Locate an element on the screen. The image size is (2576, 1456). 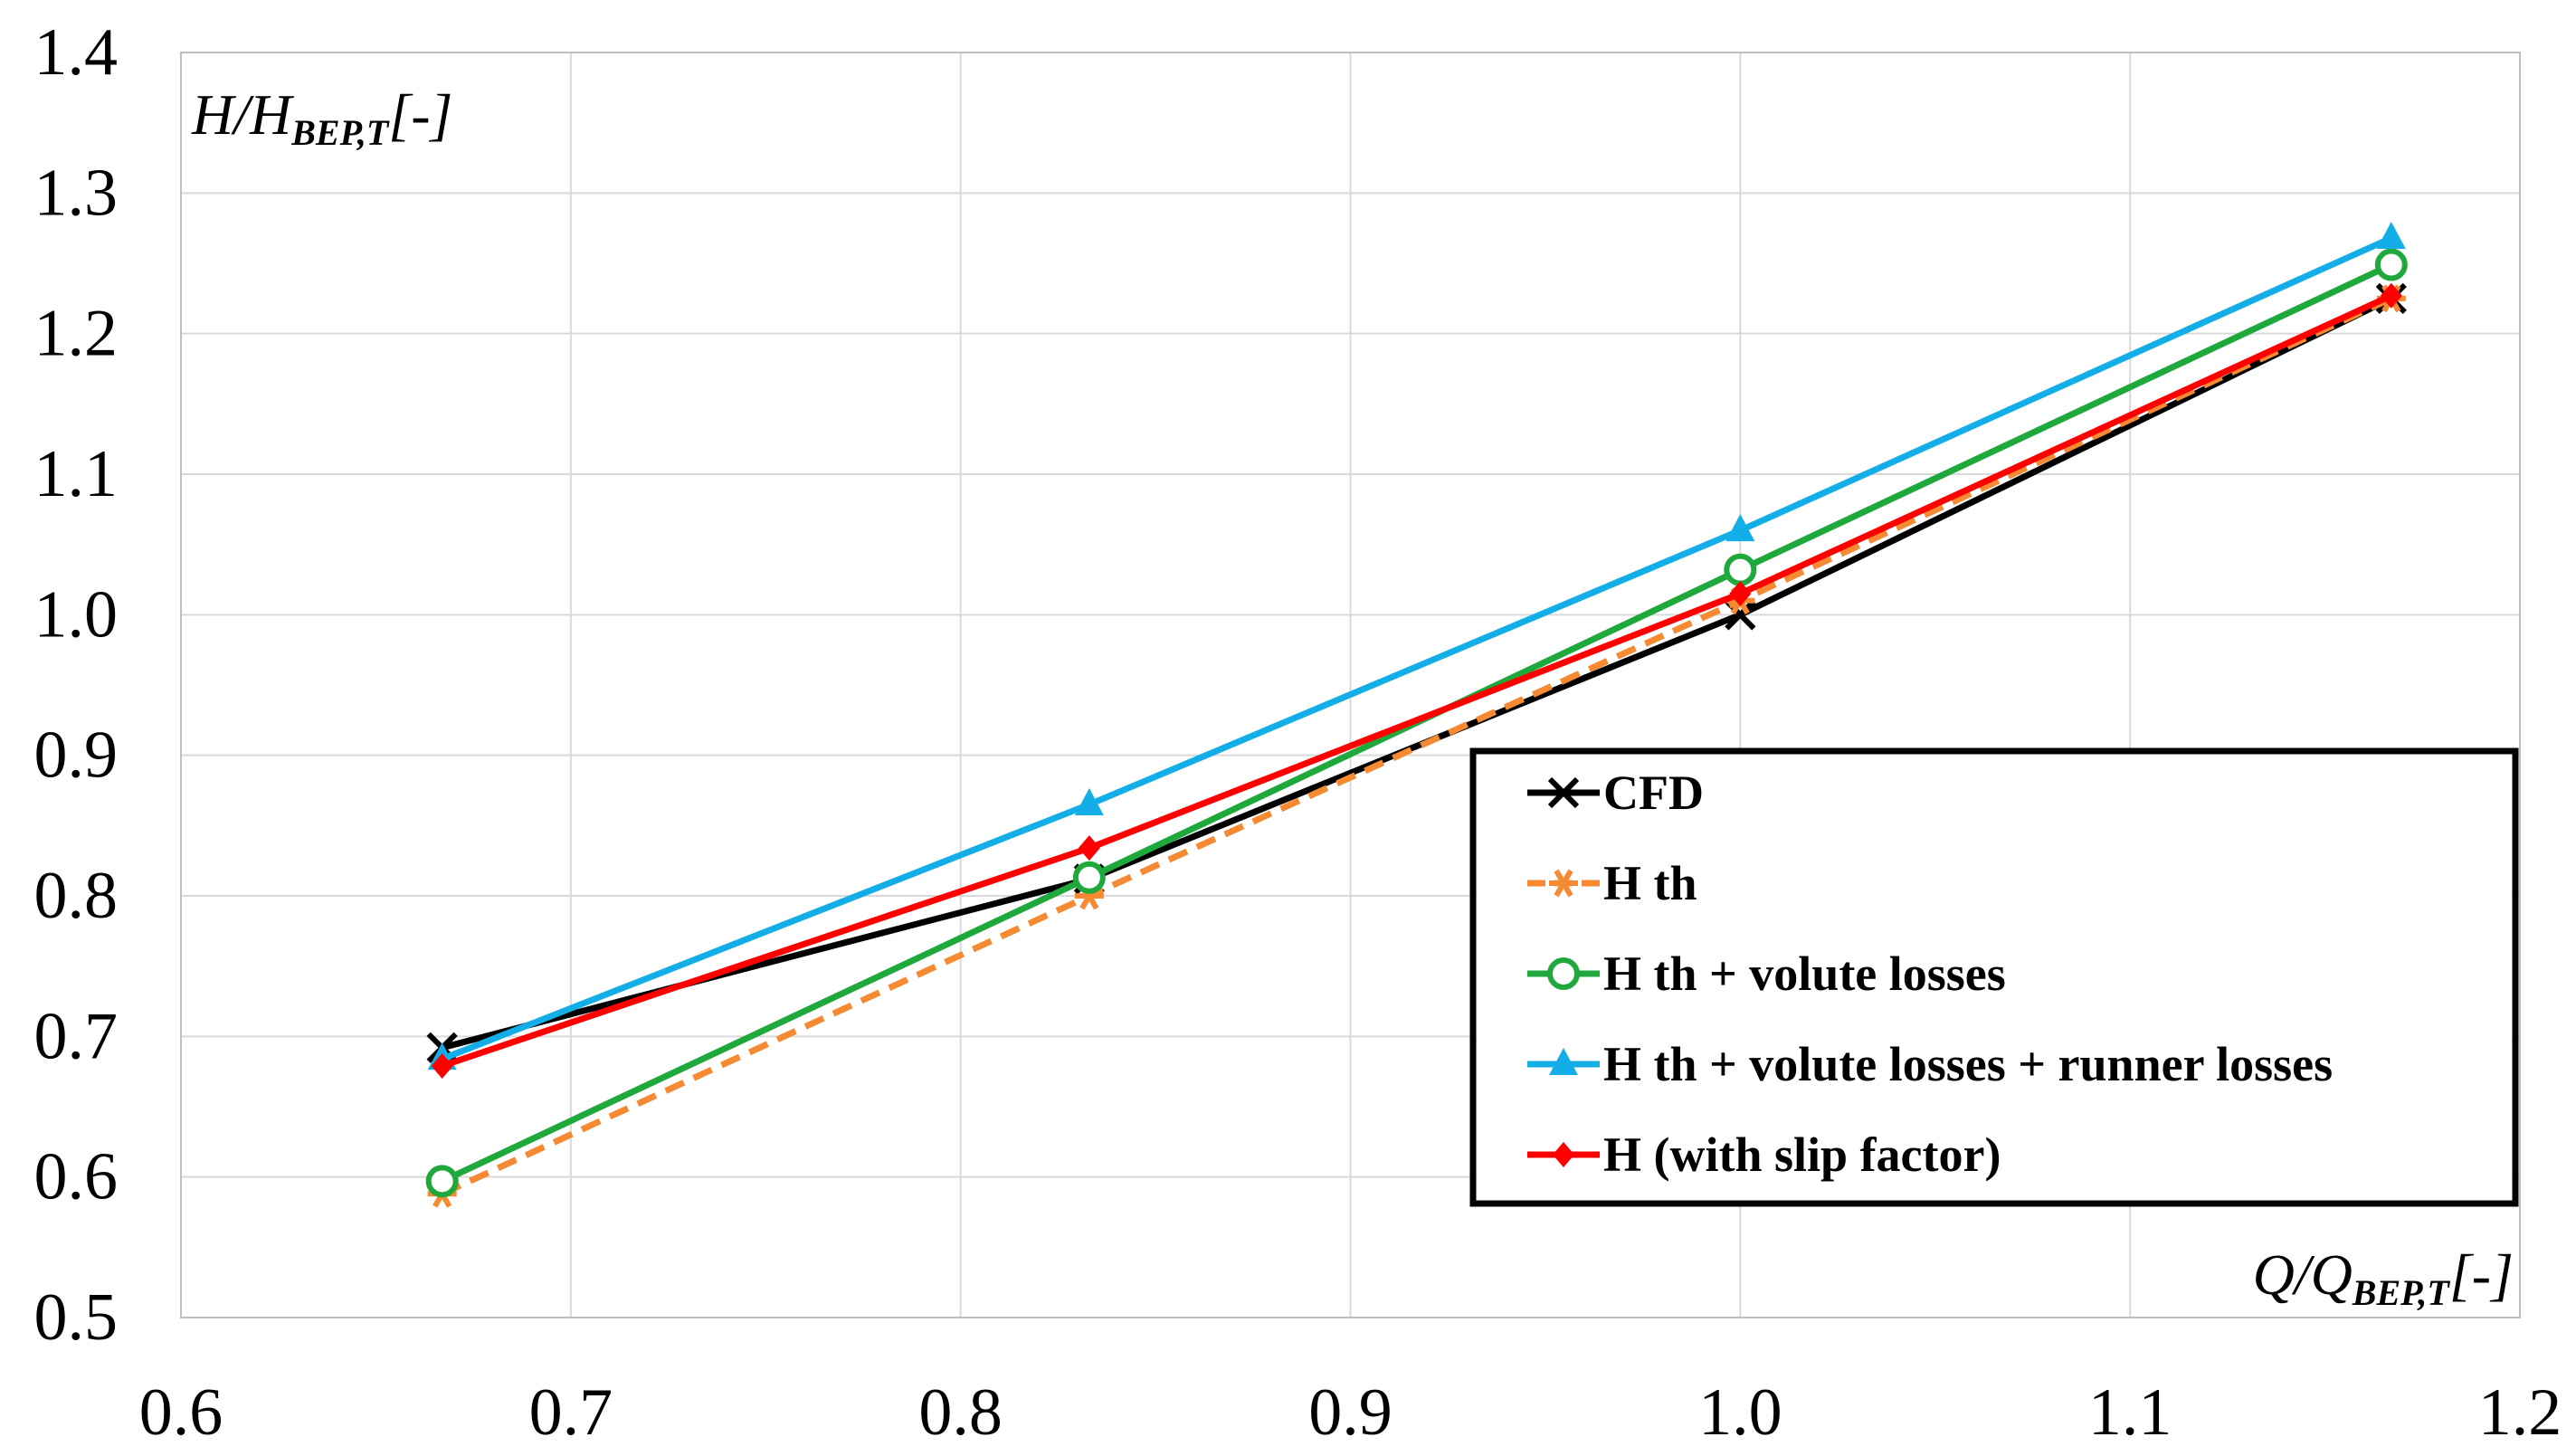
x-tick-labels: 0.6 0.7 0.8 0.9 1.0 1.1 1.2 is located at coordinates (1350, 1413).